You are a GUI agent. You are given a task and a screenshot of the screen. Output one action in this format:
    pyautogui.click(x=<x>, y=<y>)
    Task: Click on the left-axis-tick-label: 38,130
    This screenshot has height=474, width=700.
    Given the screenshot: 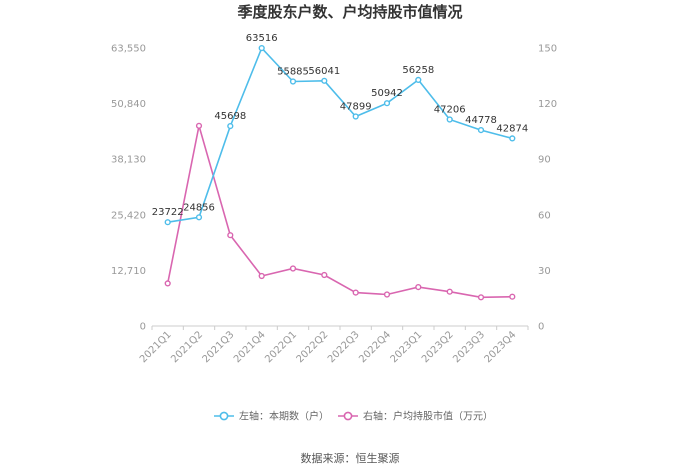 What is the action you would take?
    pyautogui.click(x=128, y=160)
    